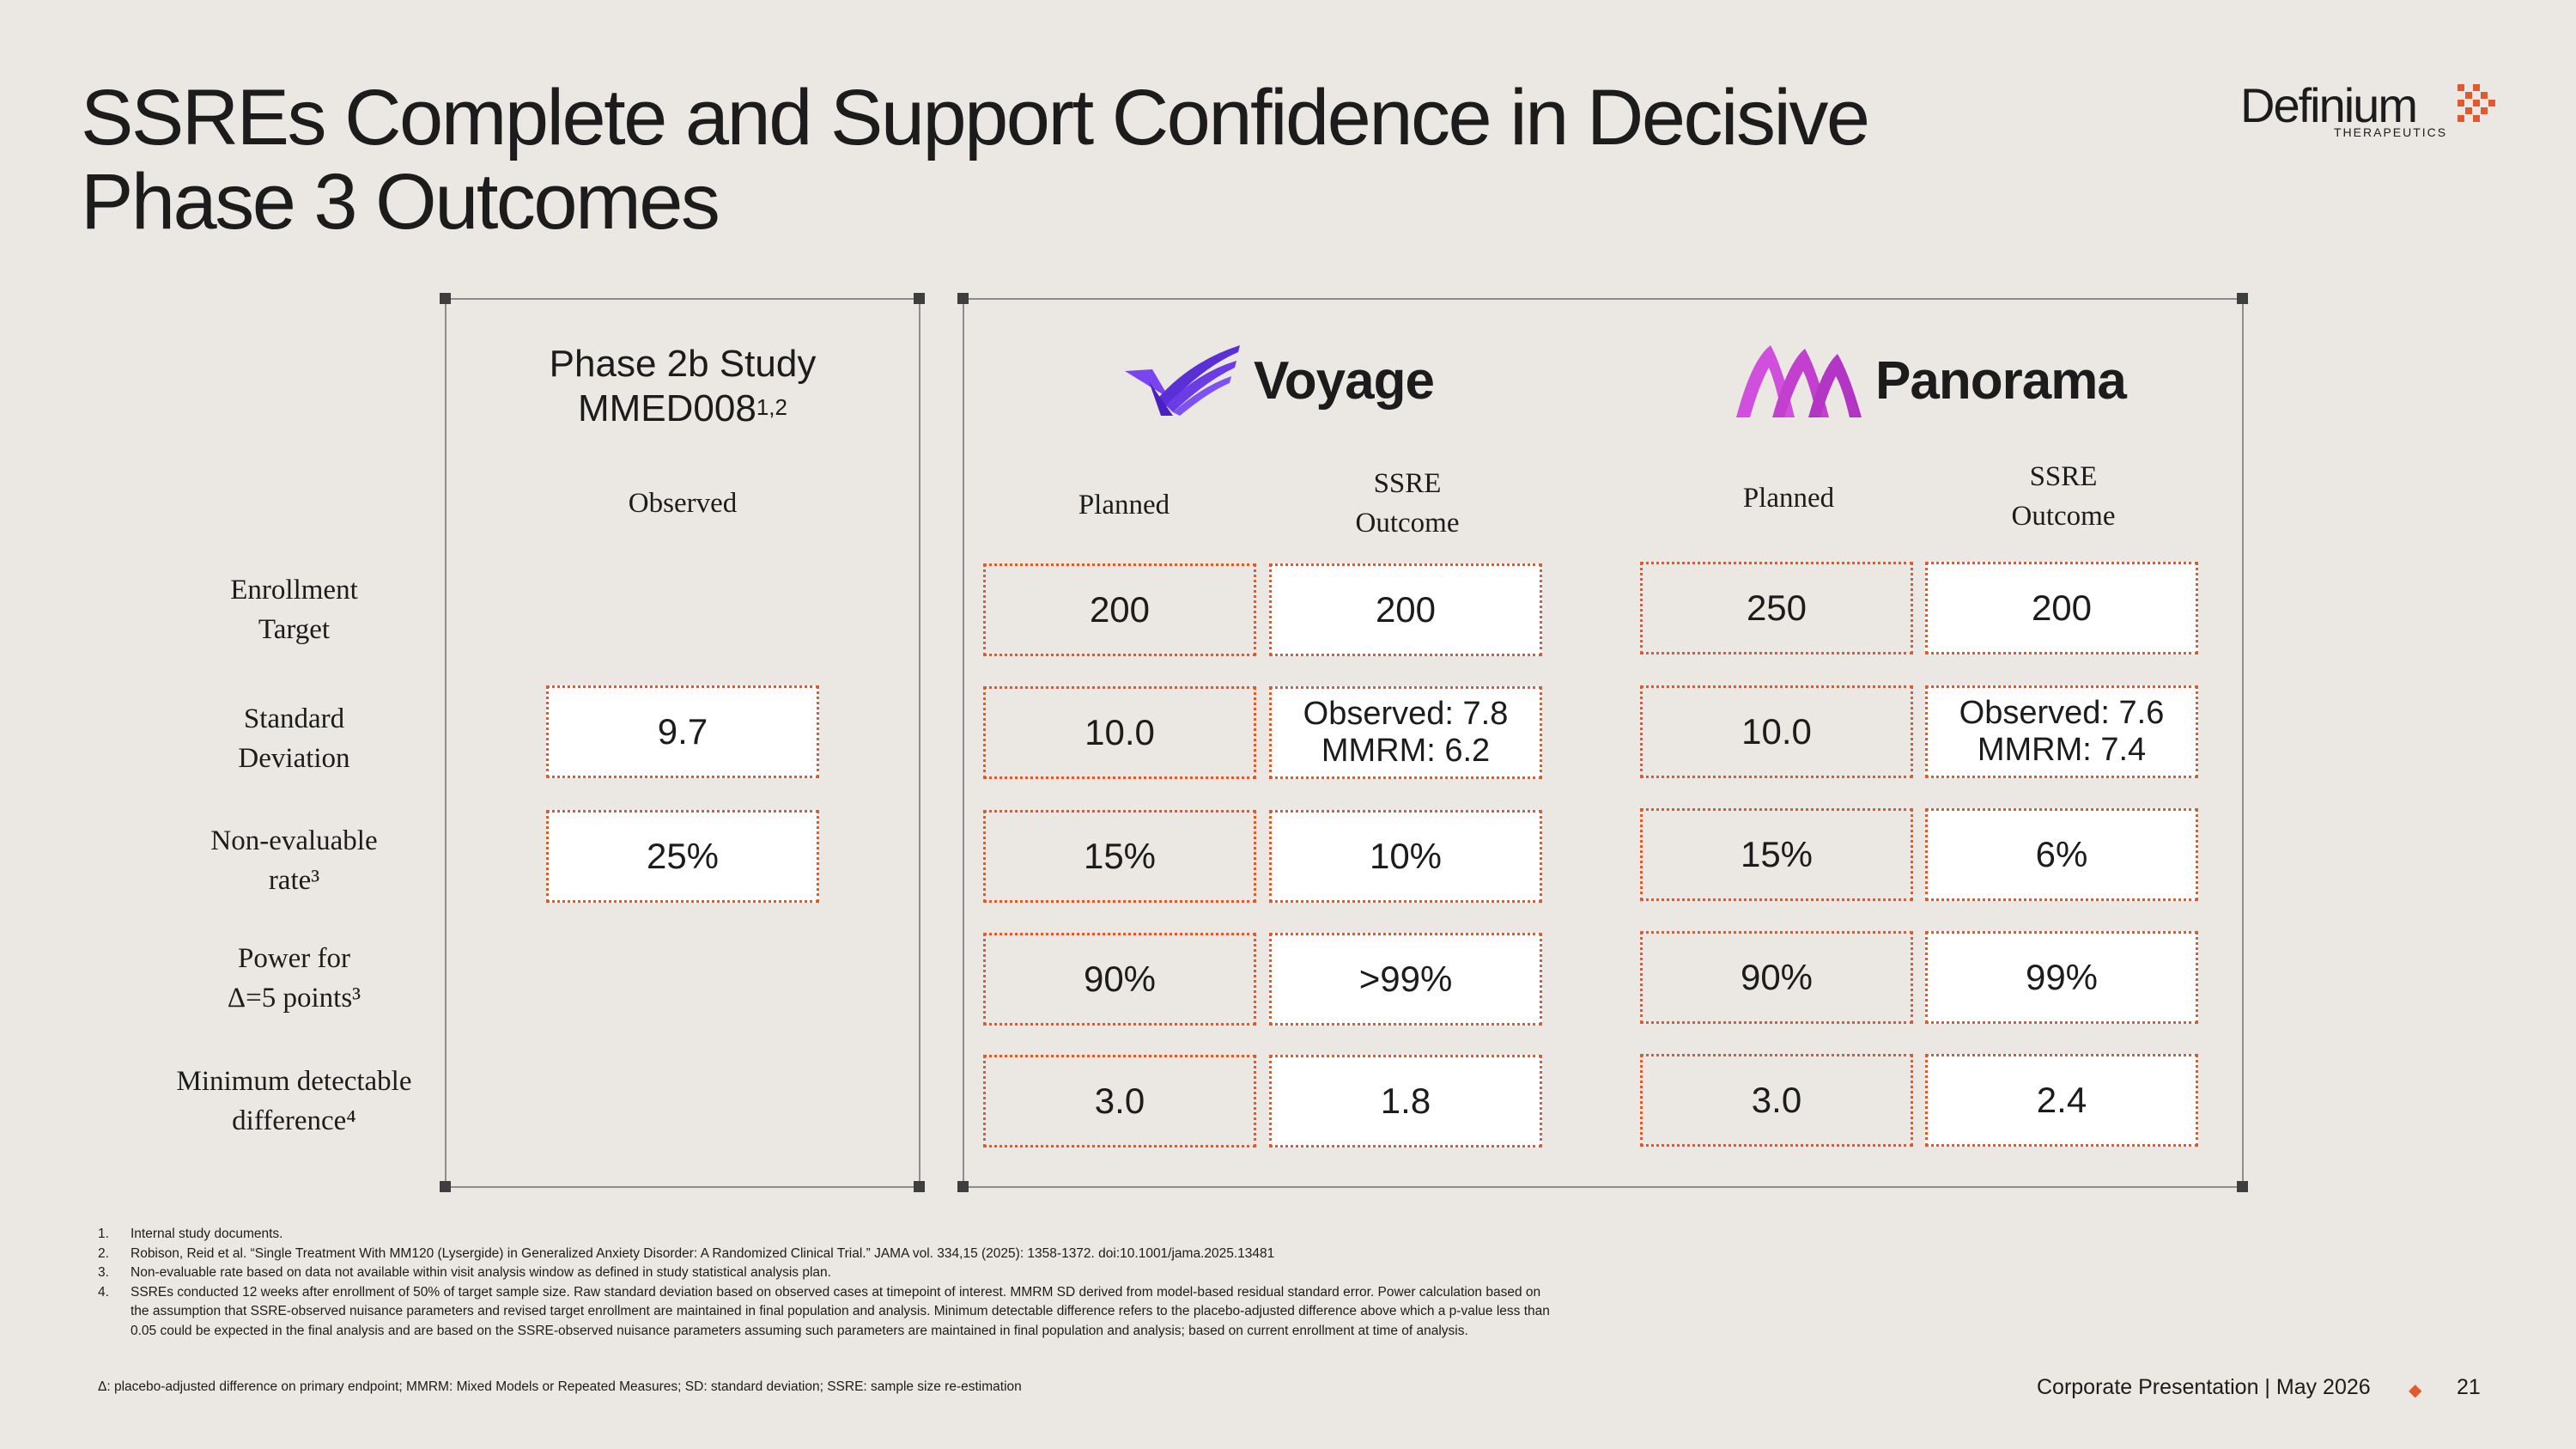  Describe the element at coordinates (2062, 713) in the screenshot. I see `panorama-ssre-sd-observed: Observed: 7.6` at that location.